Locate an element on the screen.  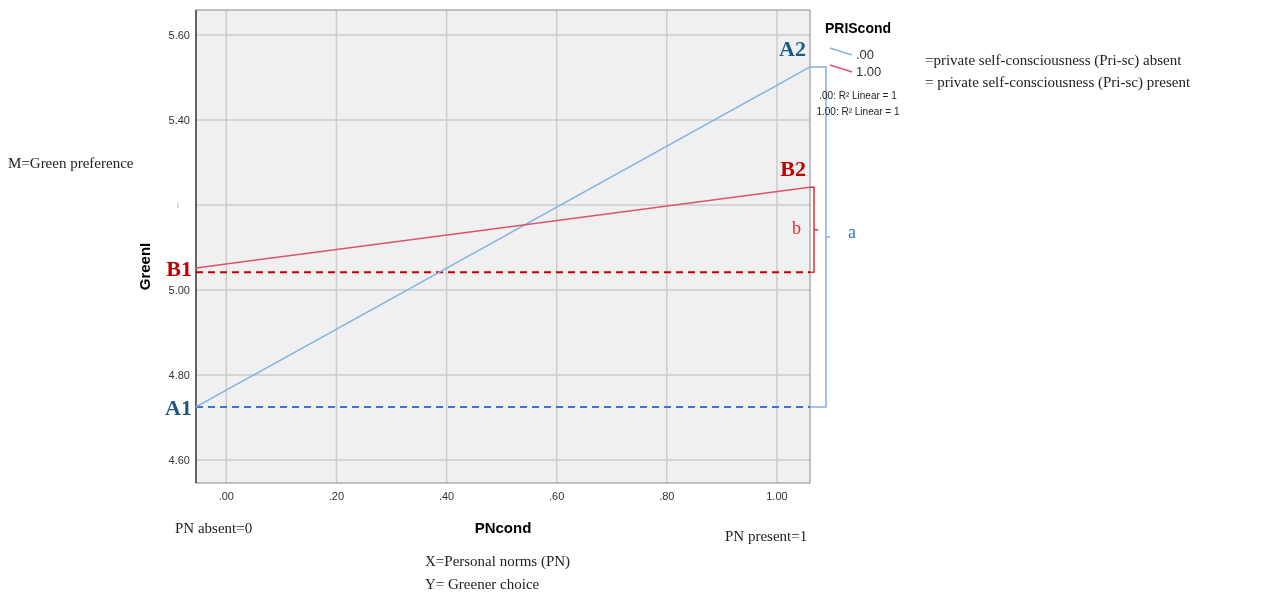
y-tick-label: 5.40 is located at coordinates (179, 119).